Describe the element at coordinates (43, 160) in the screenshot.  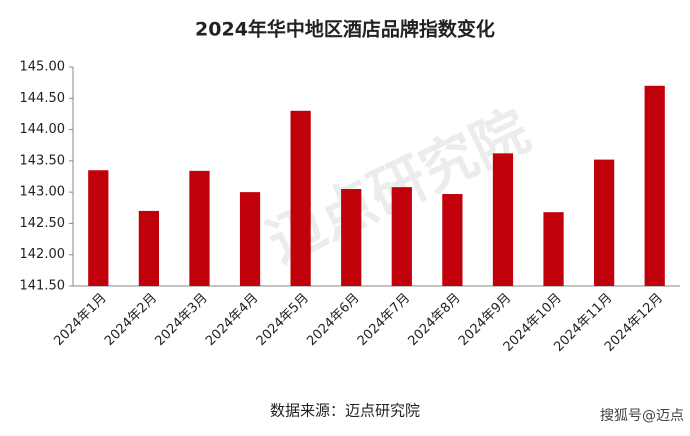
I see `y-tick-label: 143.50` at that location.